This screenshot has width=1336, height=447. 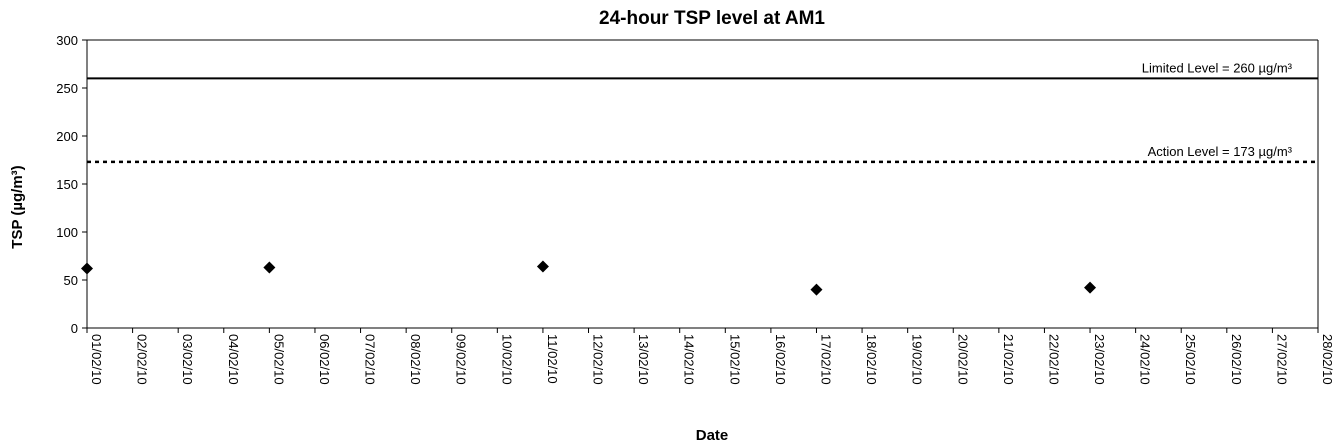 I want to click on x-tick-label: 27/02/10, so click(x=1281, y=359).